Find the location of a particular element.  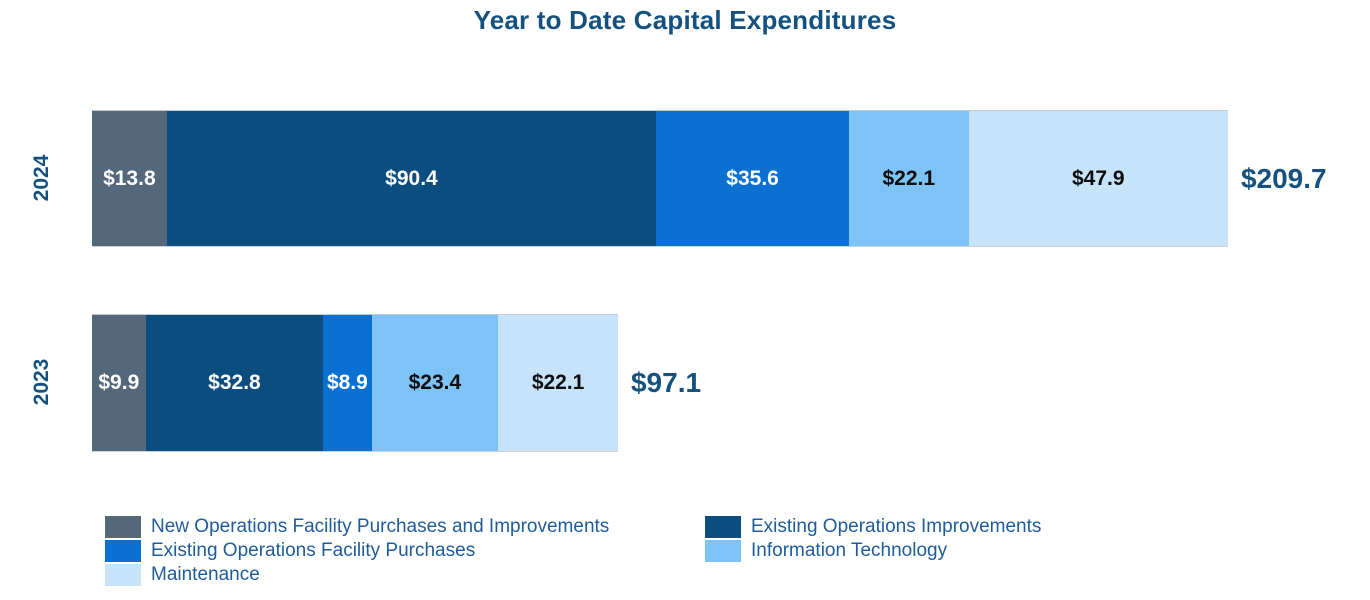

bar-total-label-2024: $209.7 is located at coordinates (1283, 178).